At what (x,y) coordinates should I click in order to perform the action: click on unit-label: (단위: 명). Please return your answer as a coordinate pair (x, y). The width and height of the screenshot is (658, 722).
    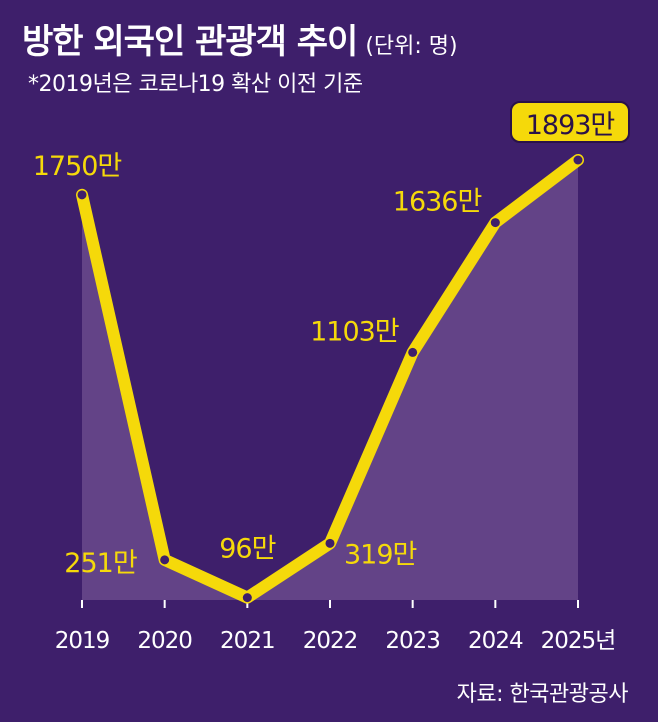
    Looking at the image, I should click on (411, 46).